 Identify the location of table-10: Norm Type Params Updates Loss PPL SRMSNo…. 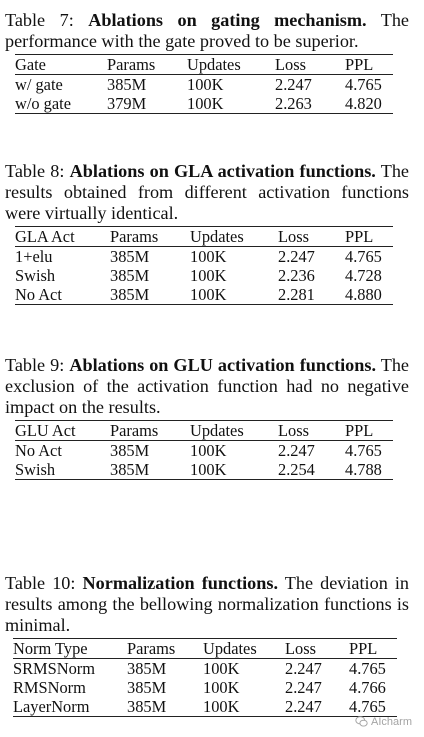
(205, 677).